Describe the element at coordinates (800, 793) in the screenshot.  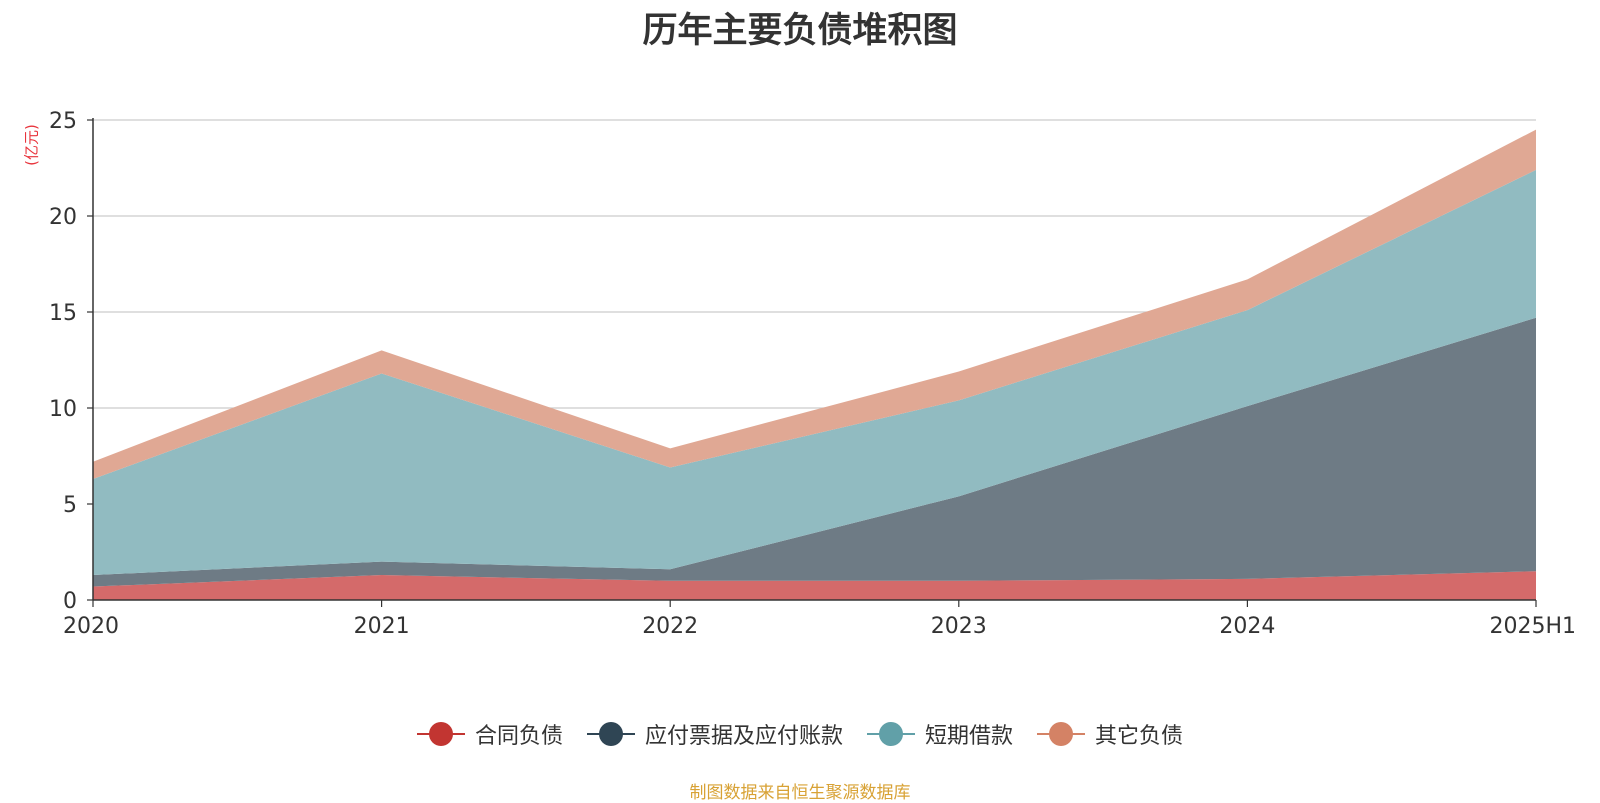
I see `source-note: 制图数据来自恒生聚源数据库` at that location.